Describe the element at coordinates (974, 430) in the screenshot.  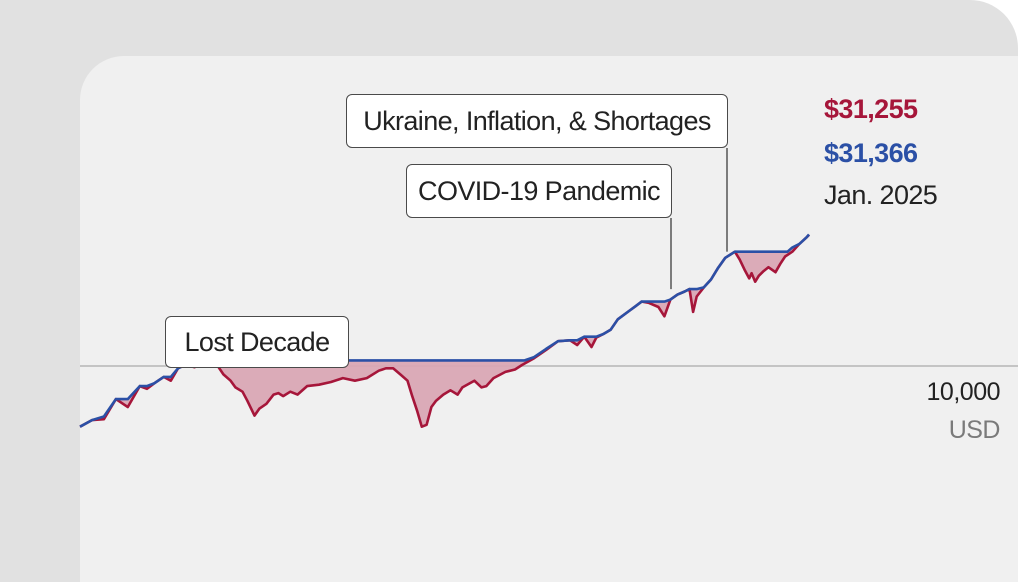
I see `reference-unit-label: USD` at that location.